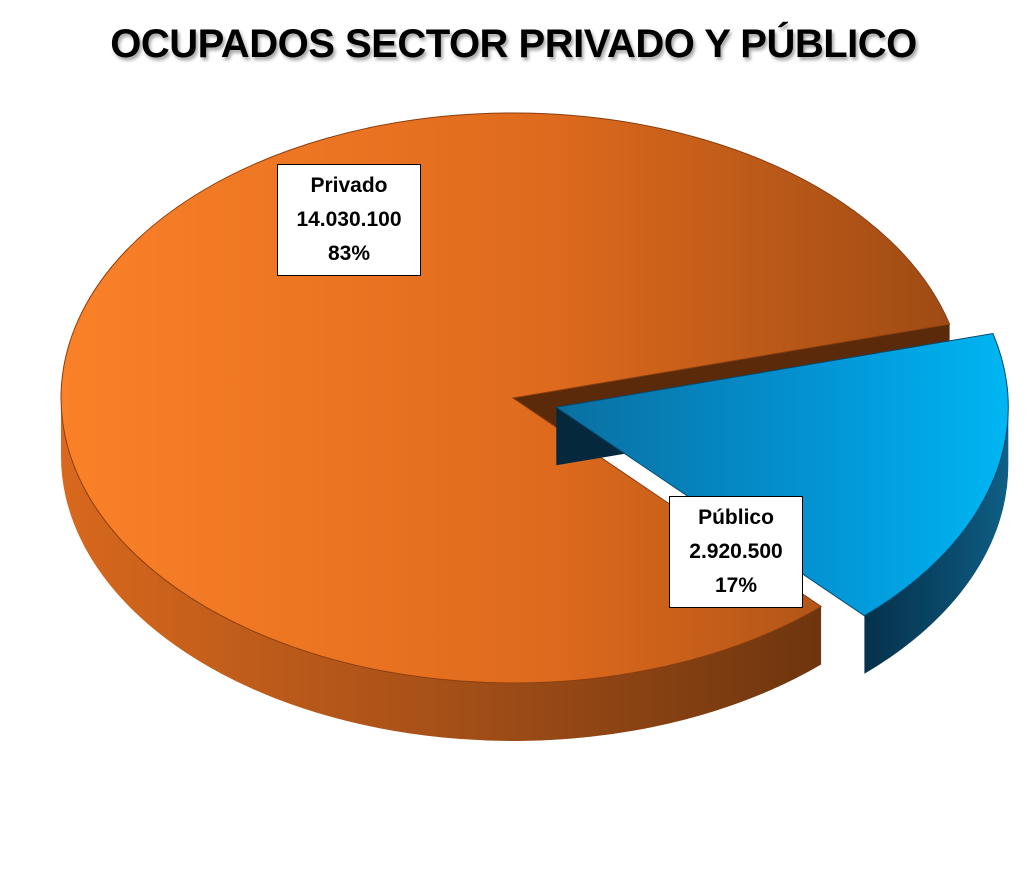 Image resolution: width=1027 pixels, height=891 pixels. I want to click on slice-percent-publico: 17%, so click(736, 585).